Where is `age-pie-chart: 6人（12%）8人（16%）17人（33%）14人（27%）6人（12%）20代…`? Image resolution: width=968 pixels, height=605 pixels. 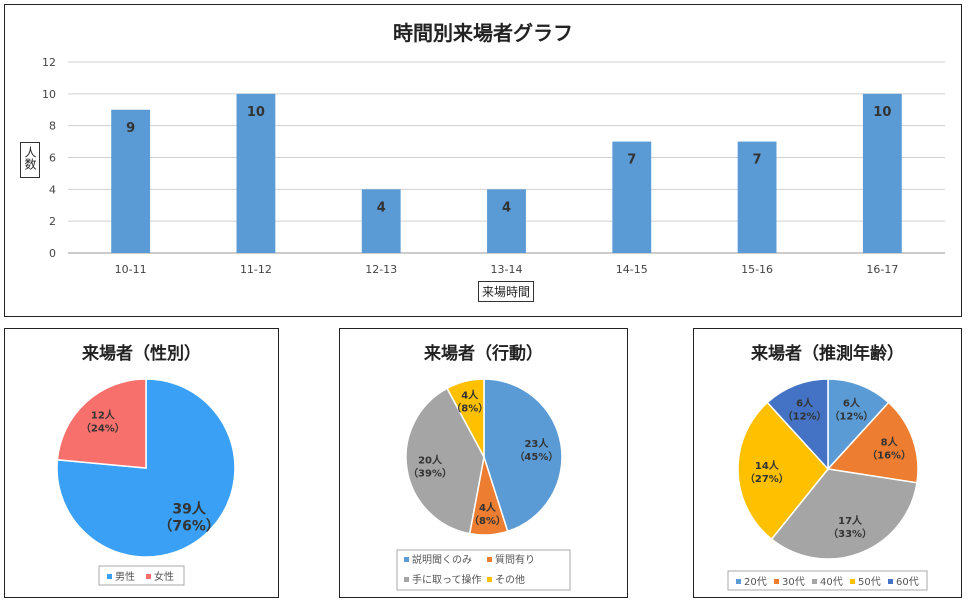 age-pie-chart: 6人（12%）8人（16%）17人（33%）14人（27%）6人（12%）20代… is located at coordinates (827, 484).